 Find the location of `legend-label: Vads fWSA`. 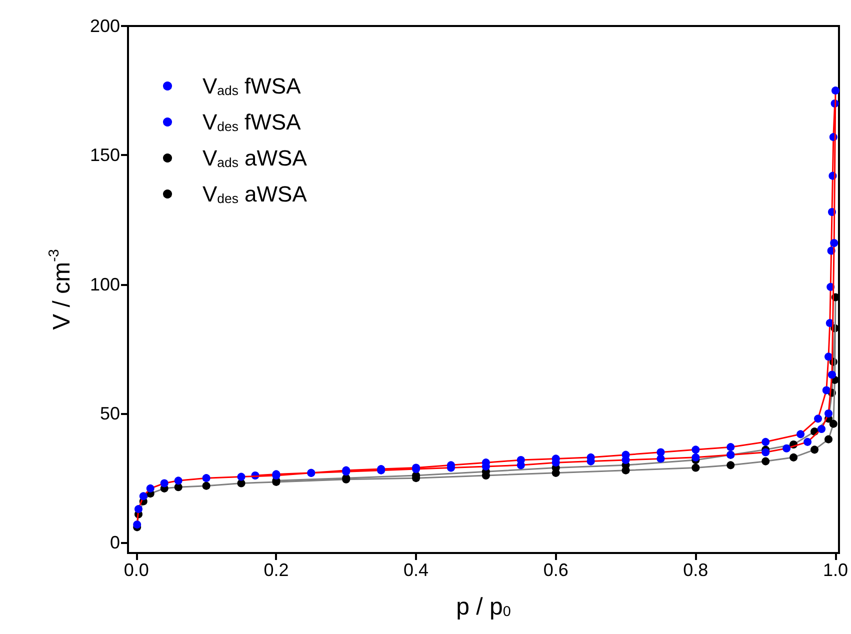

legend-label: Vads fWSA is located at coordinates (252, 86).